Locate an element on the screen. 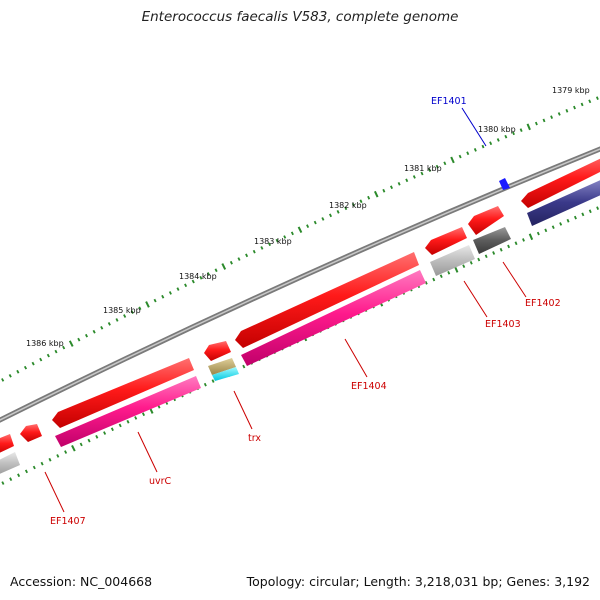  gene-ef1407-cds is located at coordinates (31, 433).